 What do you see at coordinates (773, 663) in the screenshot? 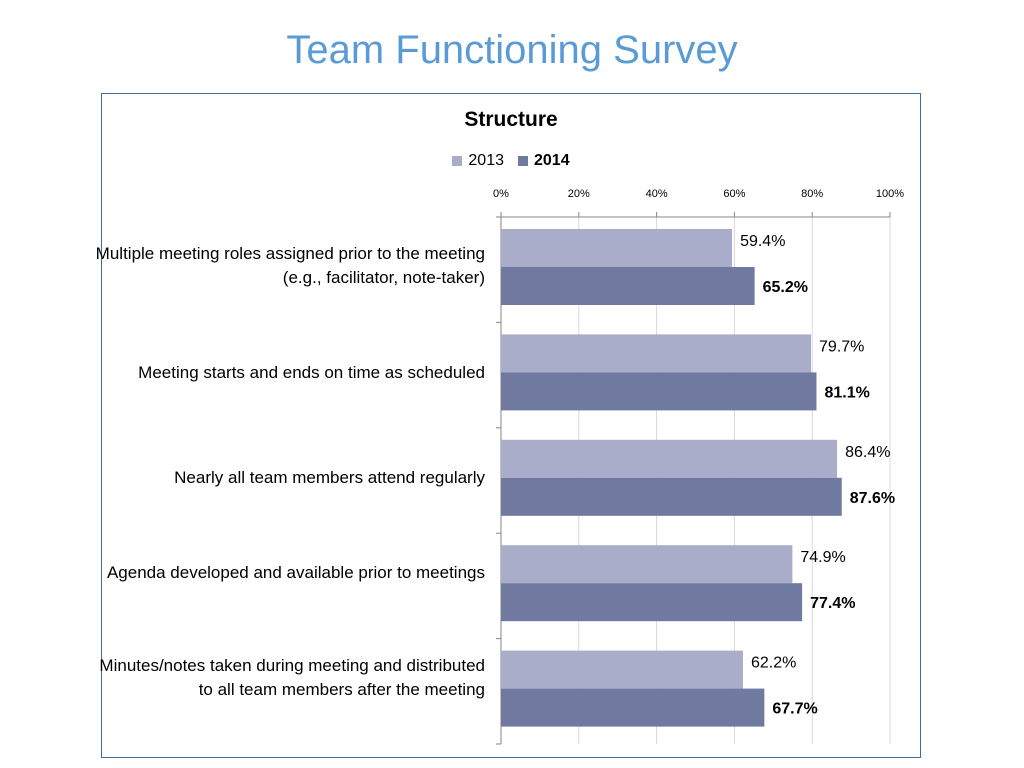
I see `value-label-2013: 62.2%` at bounding box center [773, 663].